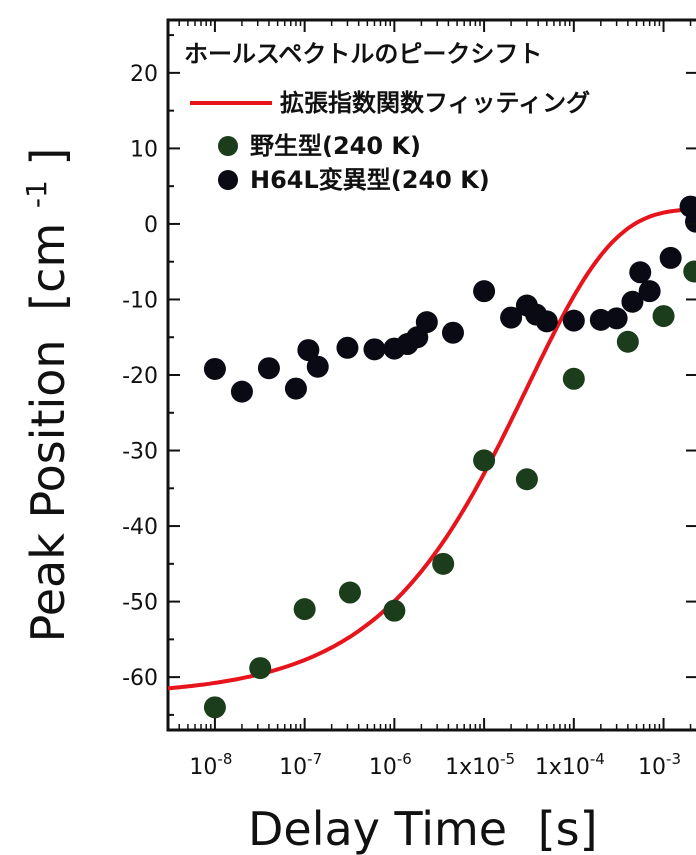  What do you see at coordinates (140, 300) in the screenshot?
I see `y-tick-label: -10` at bounding box center [140, 300].